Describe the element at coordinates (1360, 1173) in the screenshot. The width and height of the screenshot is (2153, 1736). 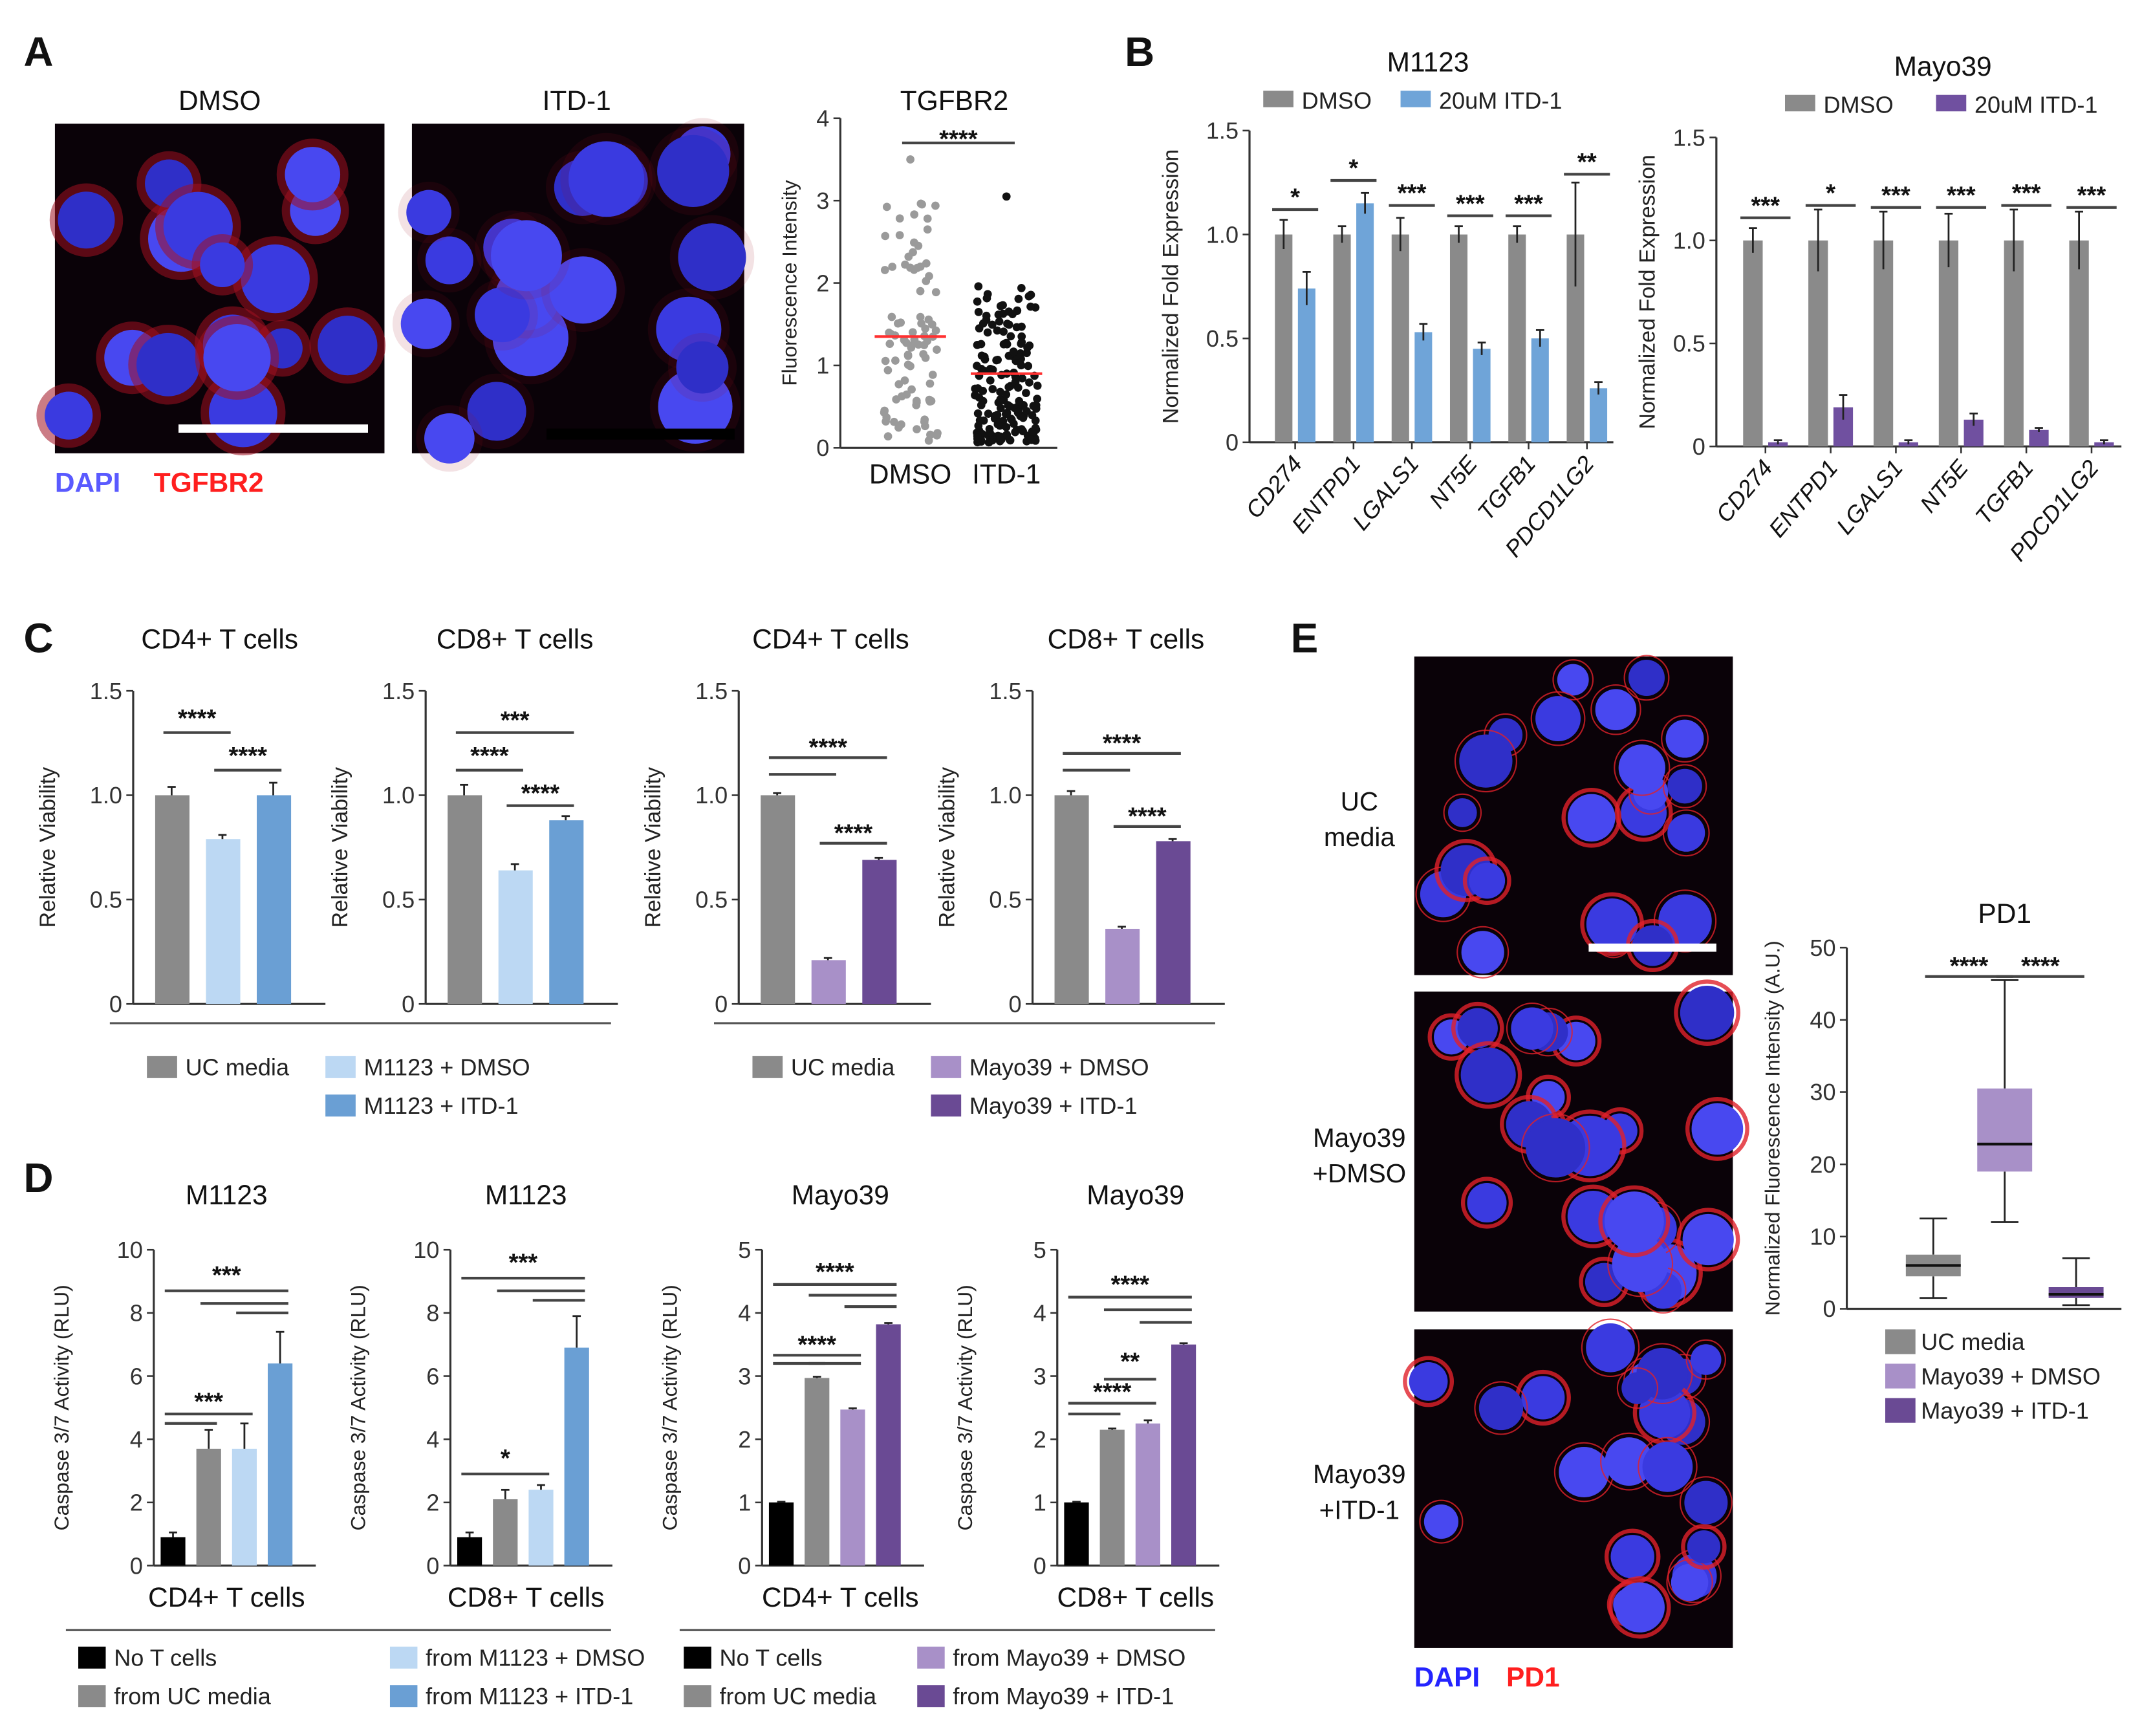
I see `image-label: +DMSO` at that location.